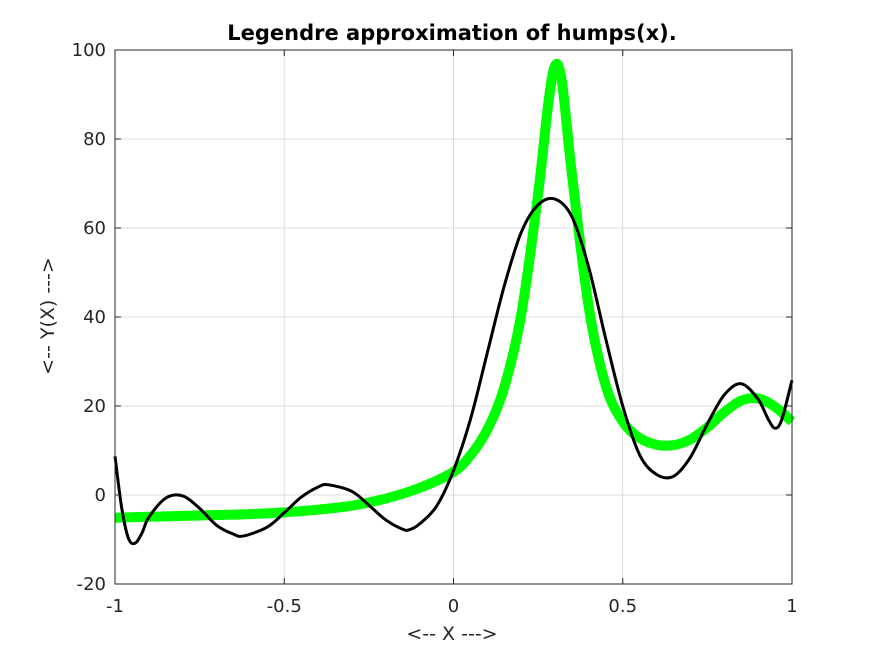 The height and width of the screenshot is (656, 875). I want to click on y-axis-label: <-- Y(X) --->, so click(48, 316).